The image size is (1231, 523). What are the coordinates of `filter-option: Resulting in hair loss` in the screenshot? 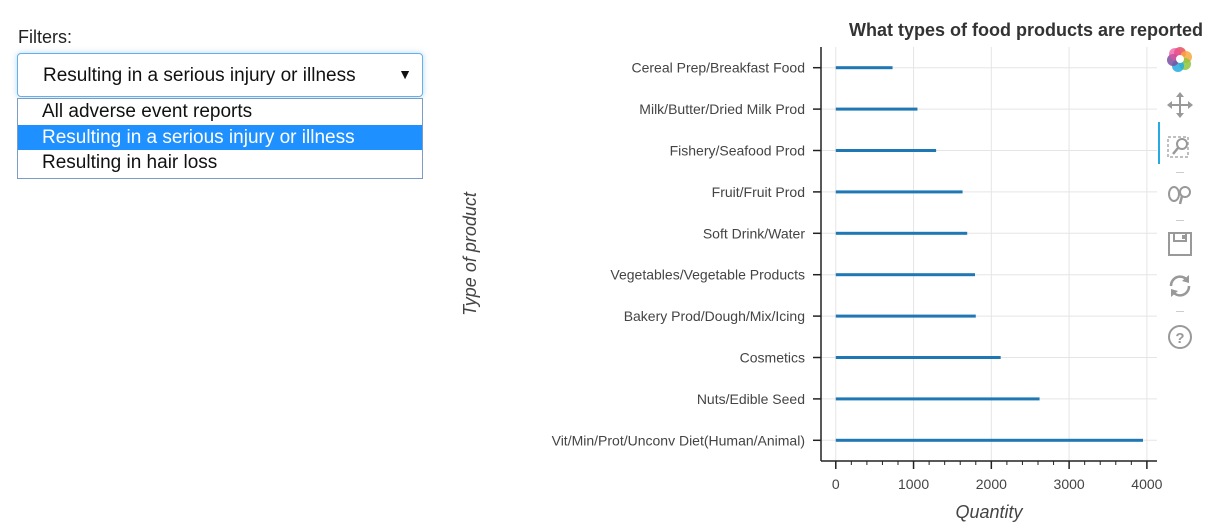 It's located at (130, 162).